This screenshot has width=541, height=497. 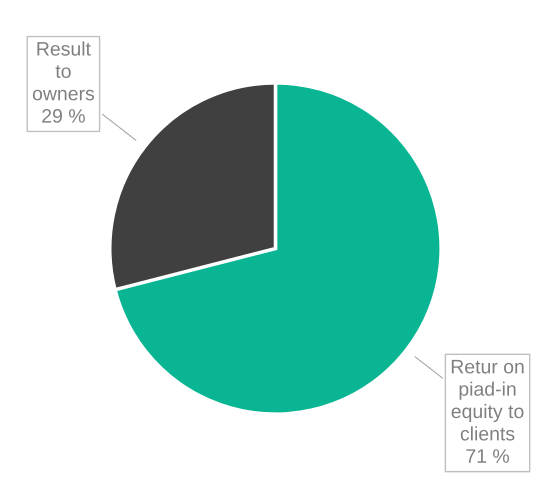 I want to click on data-label: 29 %, so click(x=63, y=115).